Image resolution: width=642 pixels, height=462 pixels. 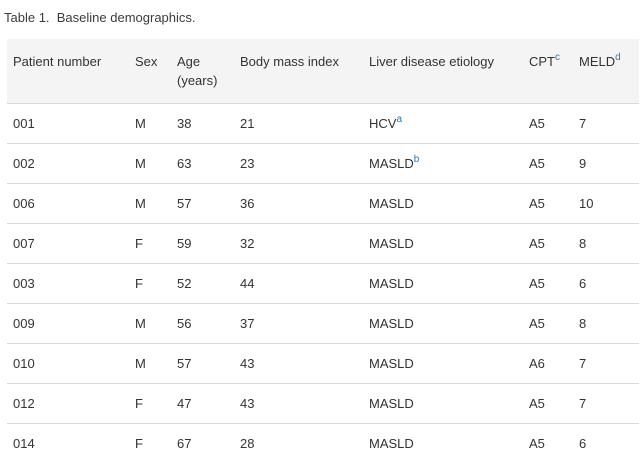 I want to click on cell-value: 014, so click(x=24, y=443).